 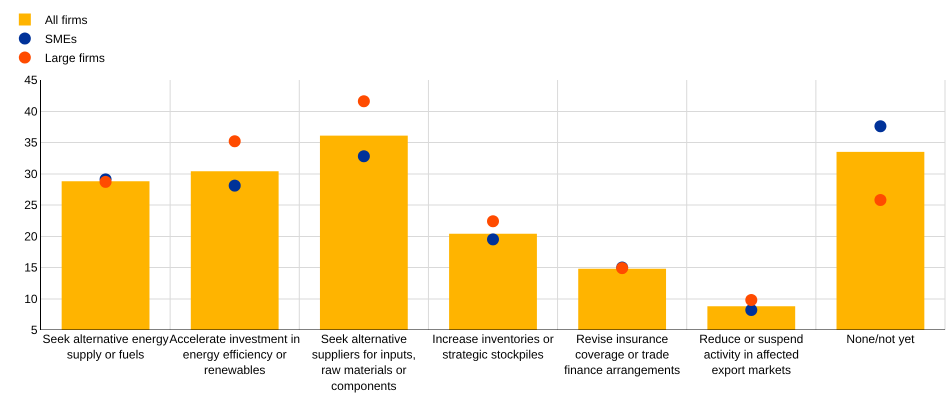 What do you see at coordinates (105, 347) in the screenshot?
I see `x-tick-label: Seek alternative energy supply or fuels` at bounding box center [105, 347].